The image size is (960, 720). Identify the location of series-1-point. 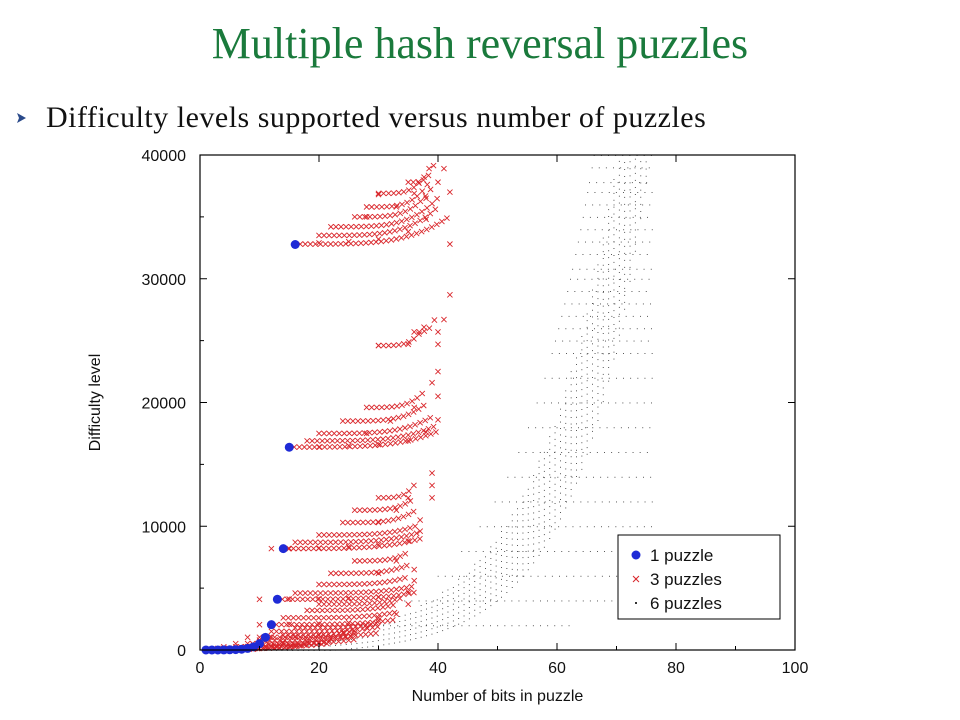
(259, 644).